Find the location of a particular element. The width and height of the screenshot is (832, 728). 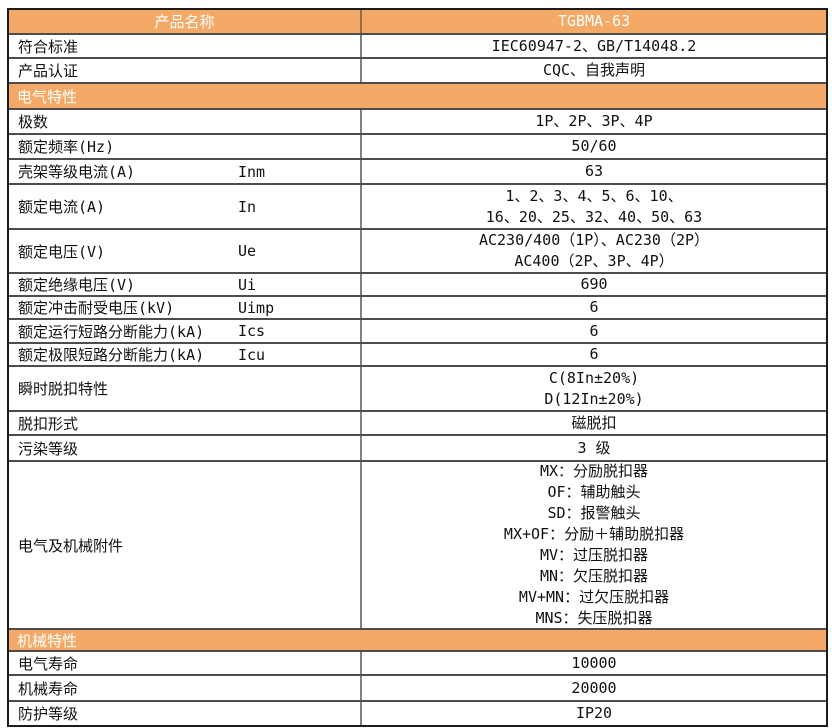

row-label: 极数 is located at coordinates (33, 122).